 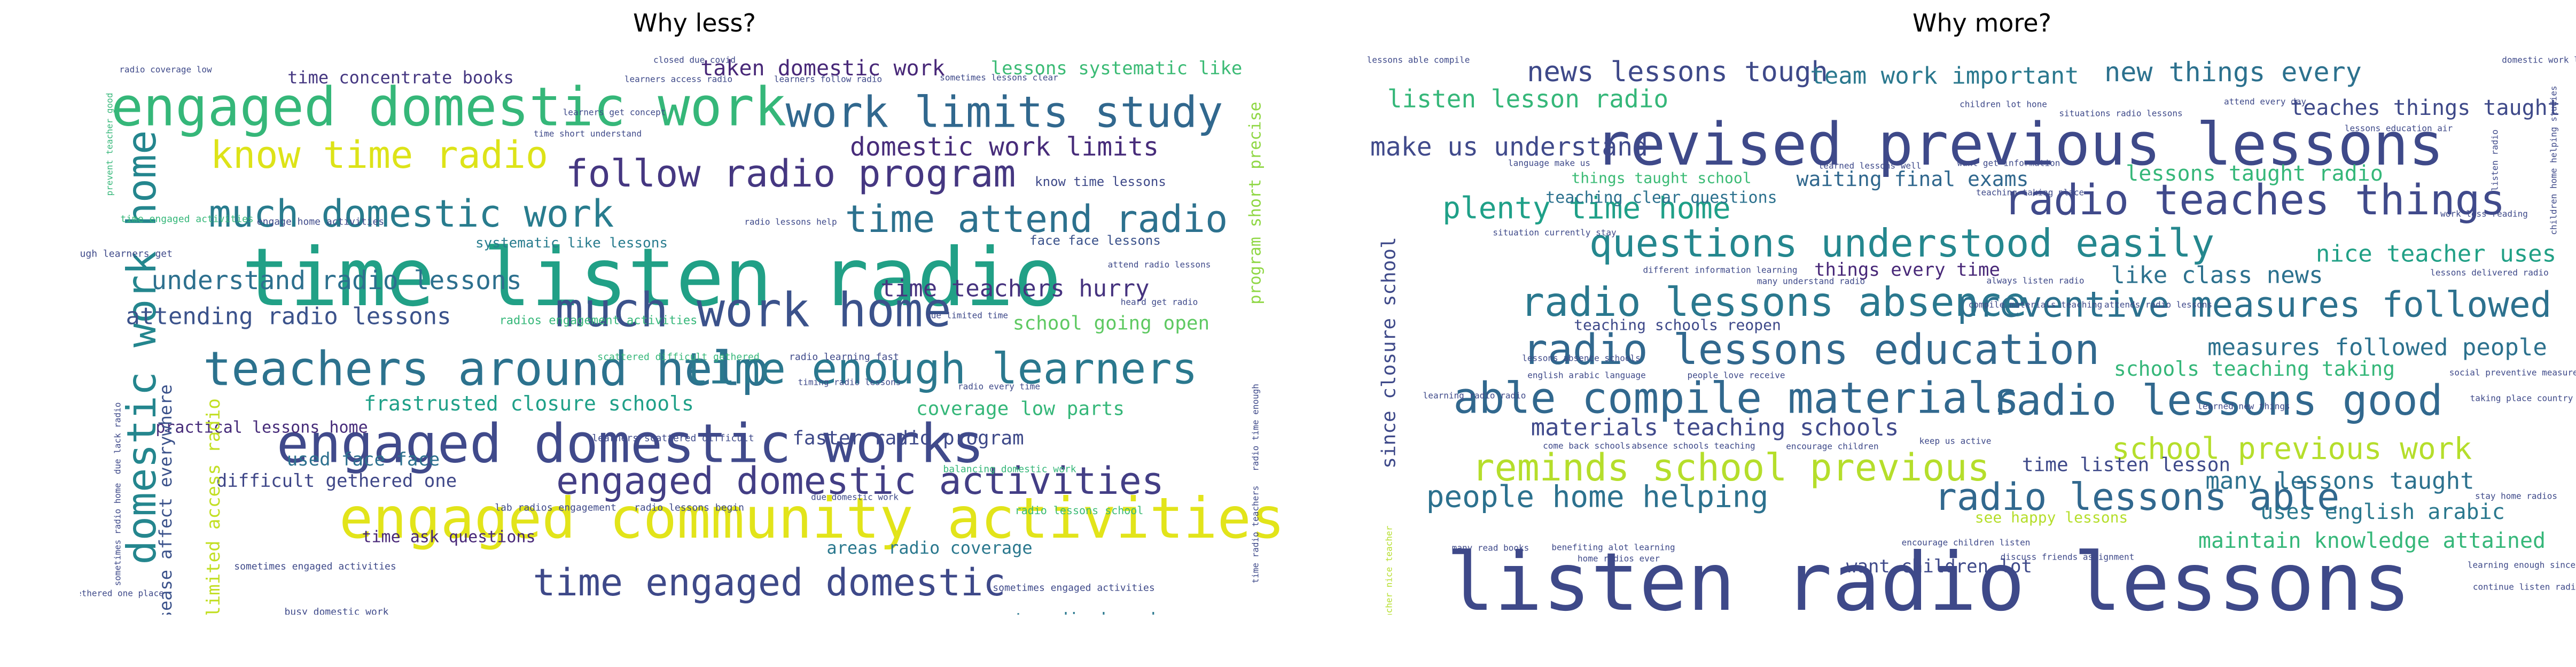 What do you see at coordinates (1677, 325) in the screenshot?
I see `cloud-phrase: teaching schools reopen` at bounding box center [1677, 325].